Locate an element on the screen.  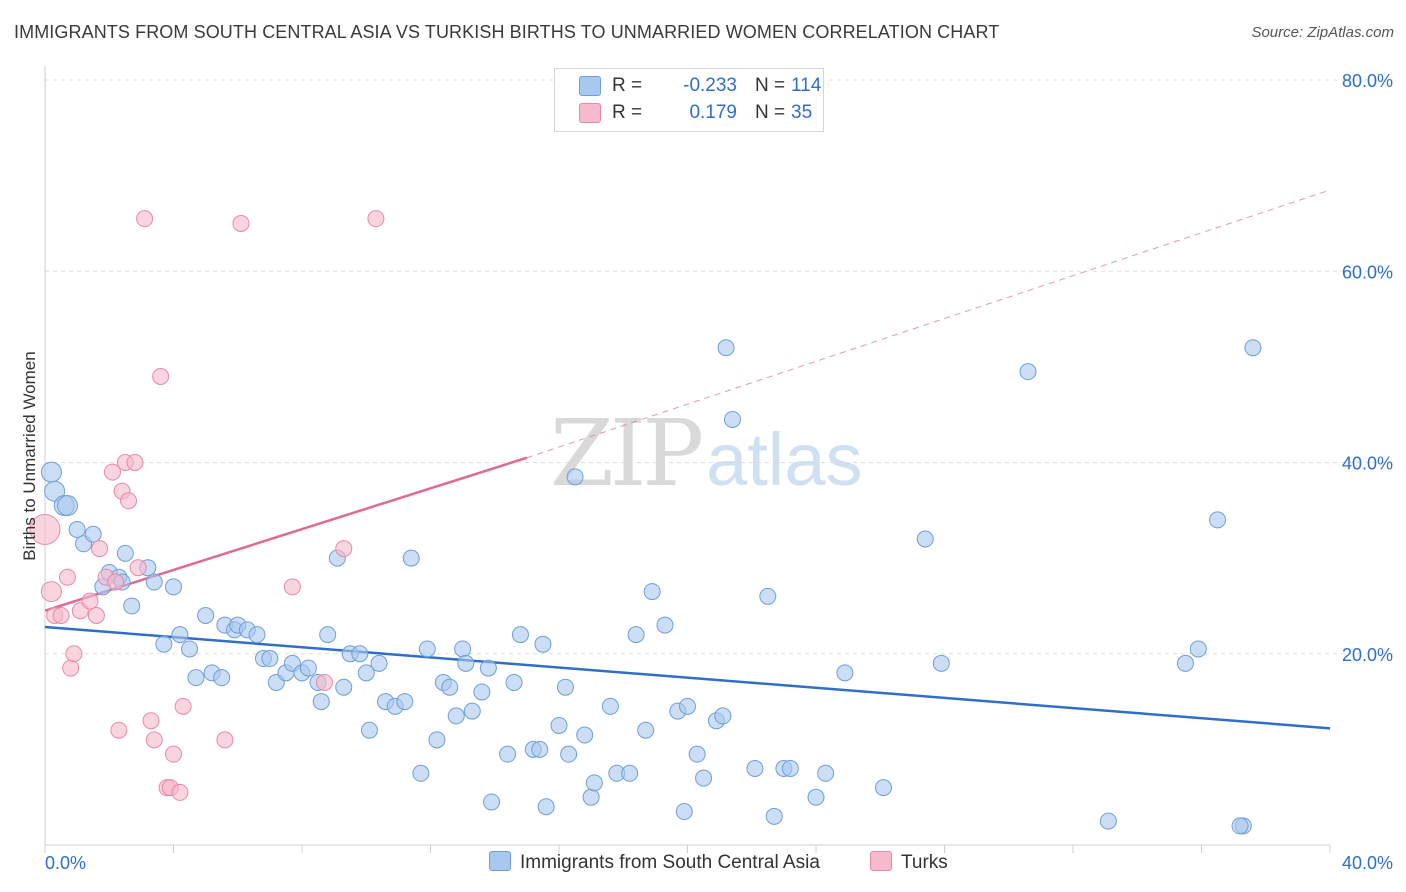
bottom-legend-label-turks: Turks is located at coordinates (924, 862).